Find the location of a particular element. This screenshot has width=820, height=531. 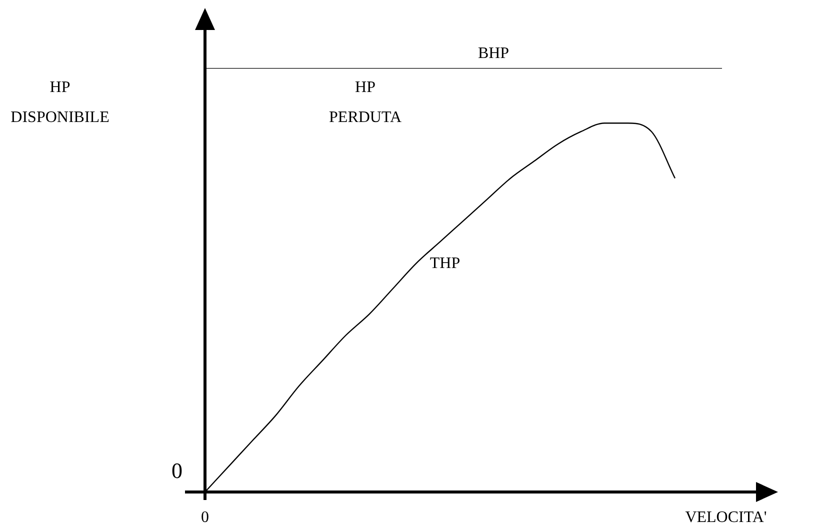

series-label: BHP is located at coordinates (494, 53).